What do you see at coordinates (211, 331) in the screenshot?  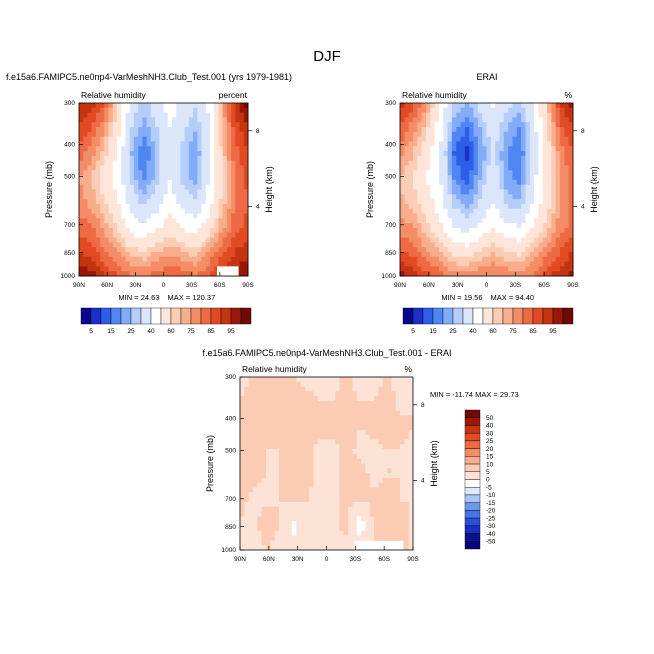 I see `colorbar-label: 85` at bounding box center [211, 331].